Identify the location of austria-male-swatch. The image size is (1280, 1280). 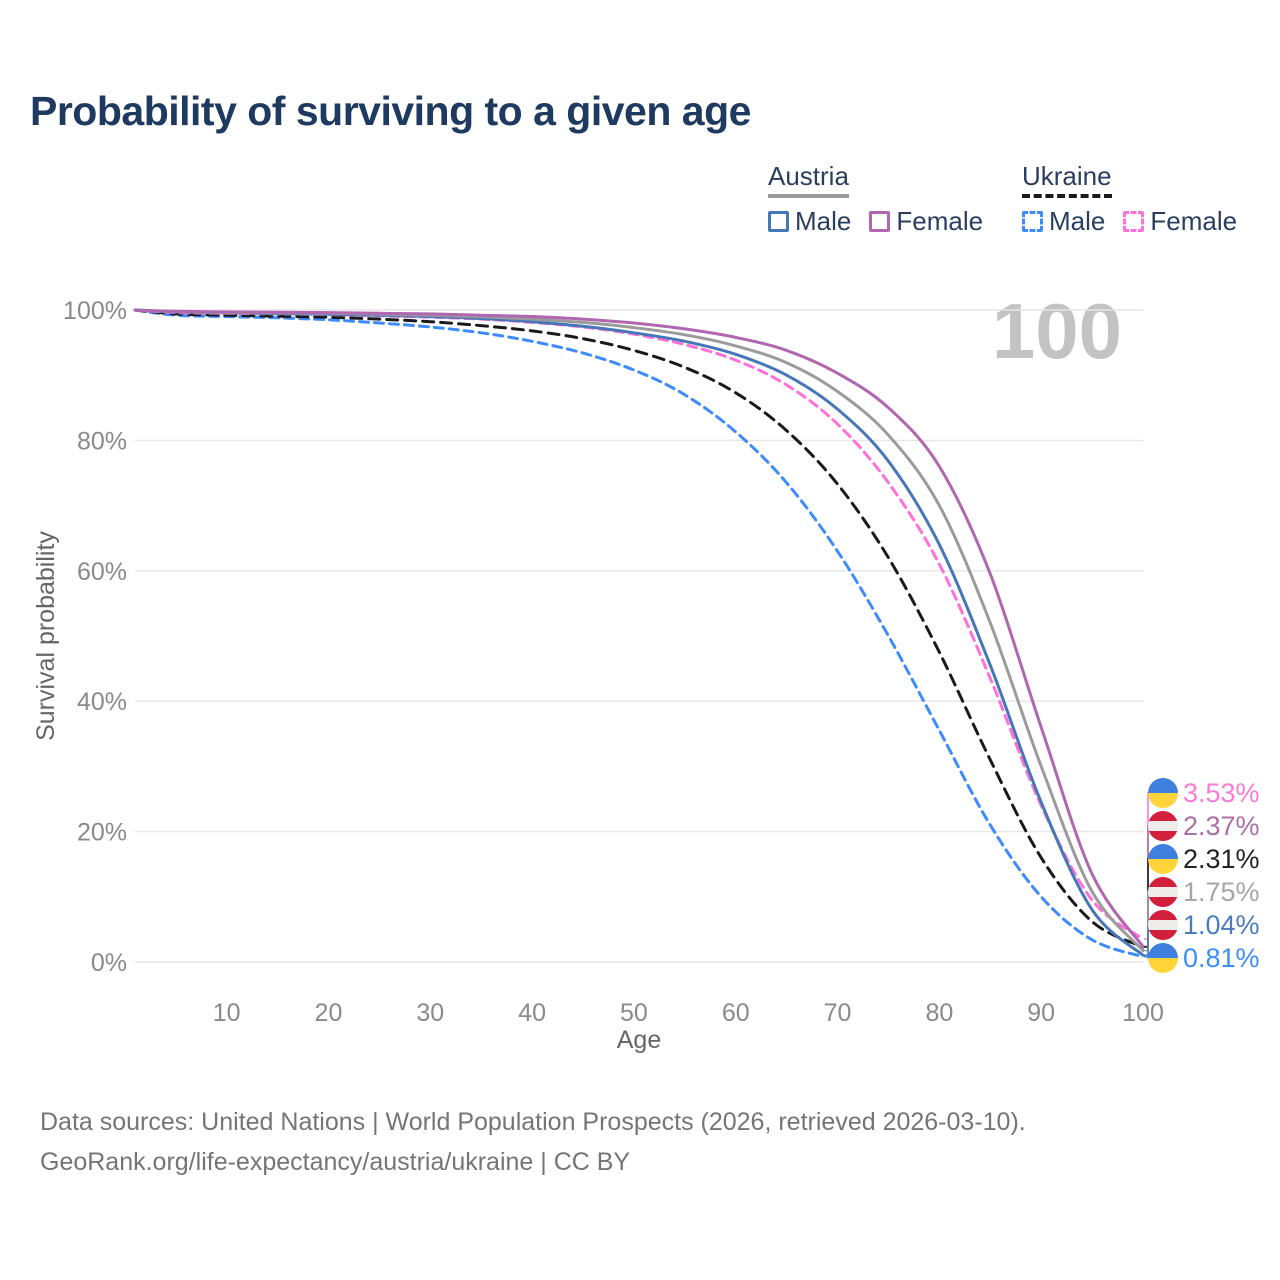
(778, 221).